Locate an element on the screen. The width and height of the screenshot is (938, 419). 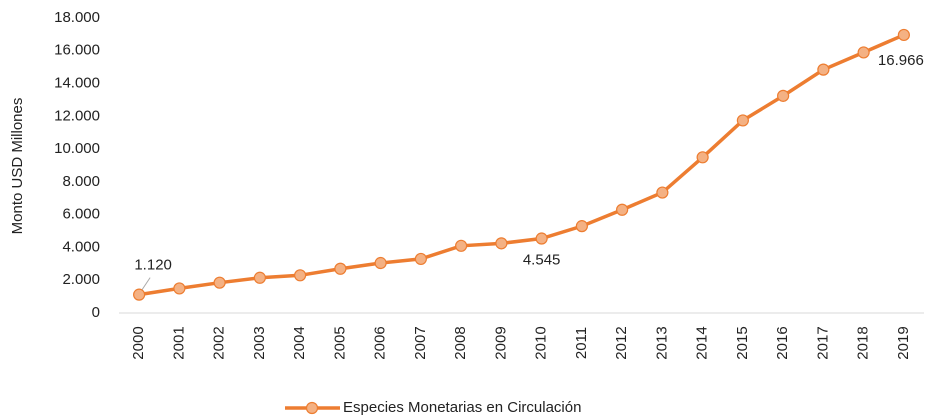
x-tick-label: 2002 is located at coordinates (219, 342).